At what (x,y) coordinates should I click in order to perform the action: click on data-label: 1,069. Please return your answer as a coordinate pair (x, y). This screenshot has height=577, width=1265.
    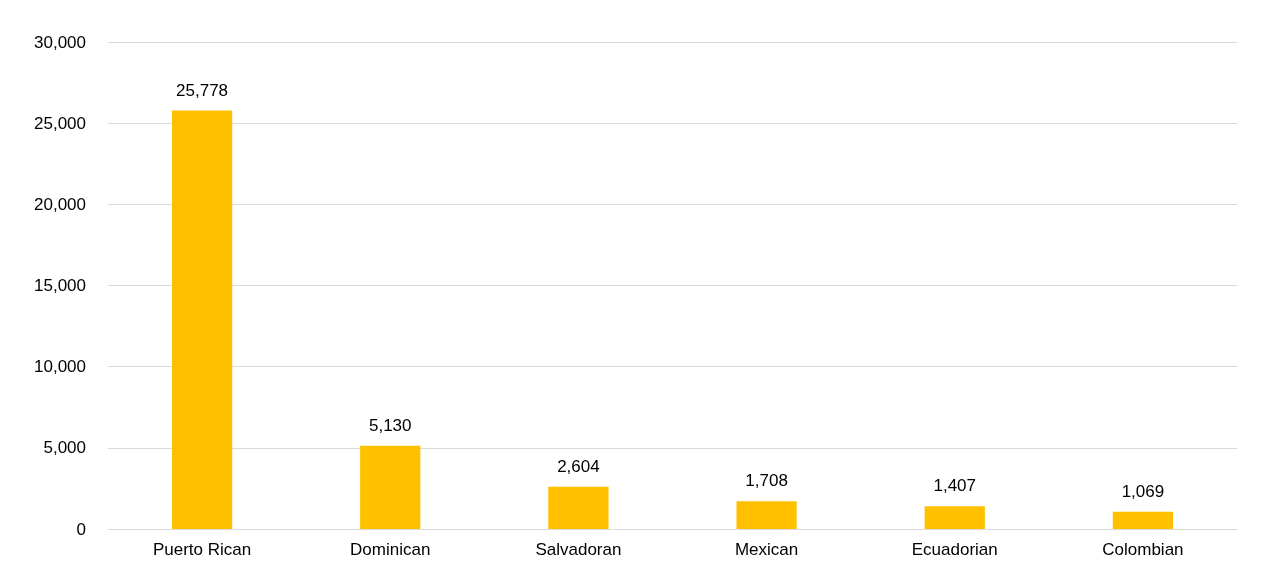
    Looking at the image, I should click on (1143, 491).